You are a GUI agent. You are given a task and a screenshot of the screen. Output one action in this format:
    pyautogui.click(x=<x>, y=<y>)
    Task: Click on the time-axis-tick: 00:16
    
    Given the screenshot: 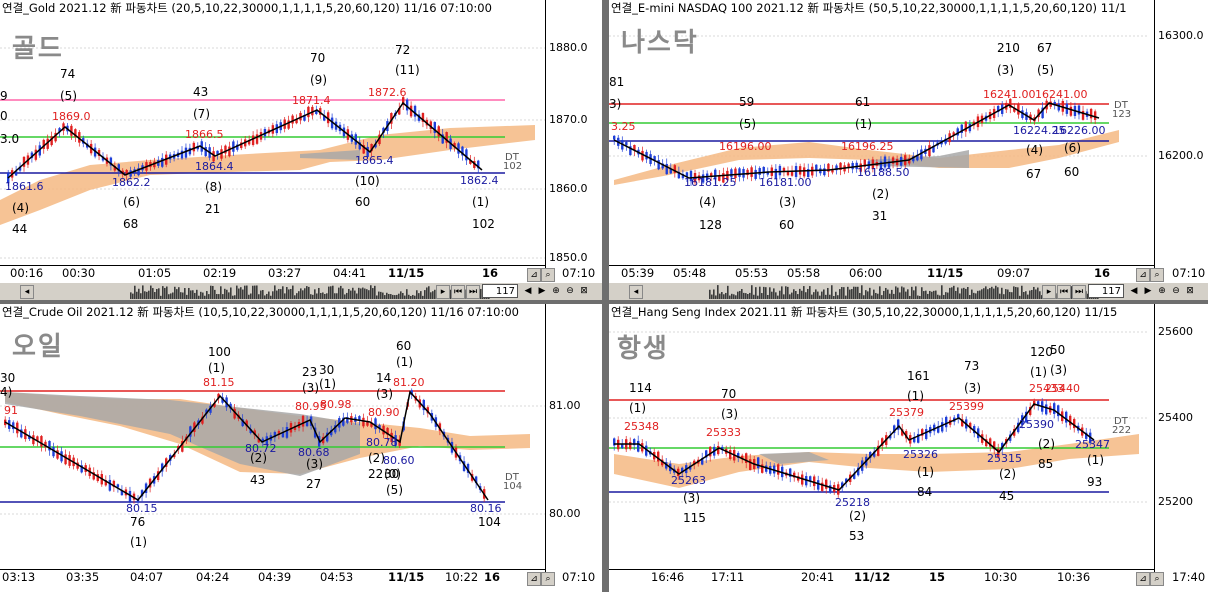 What is the action you would take?
    pyautogui.click(x=27, y=273)
    